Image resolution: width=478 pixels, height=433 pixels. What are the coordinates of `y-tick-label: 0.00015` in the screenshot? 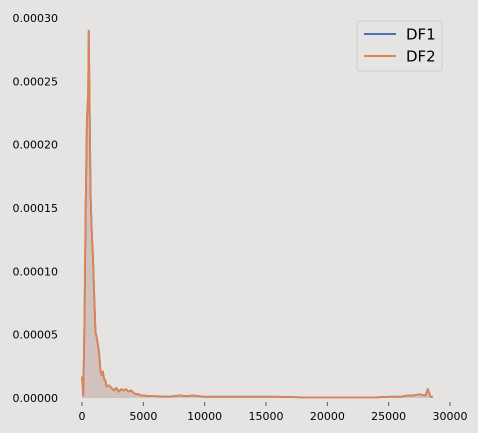 It's located at (36, 208).